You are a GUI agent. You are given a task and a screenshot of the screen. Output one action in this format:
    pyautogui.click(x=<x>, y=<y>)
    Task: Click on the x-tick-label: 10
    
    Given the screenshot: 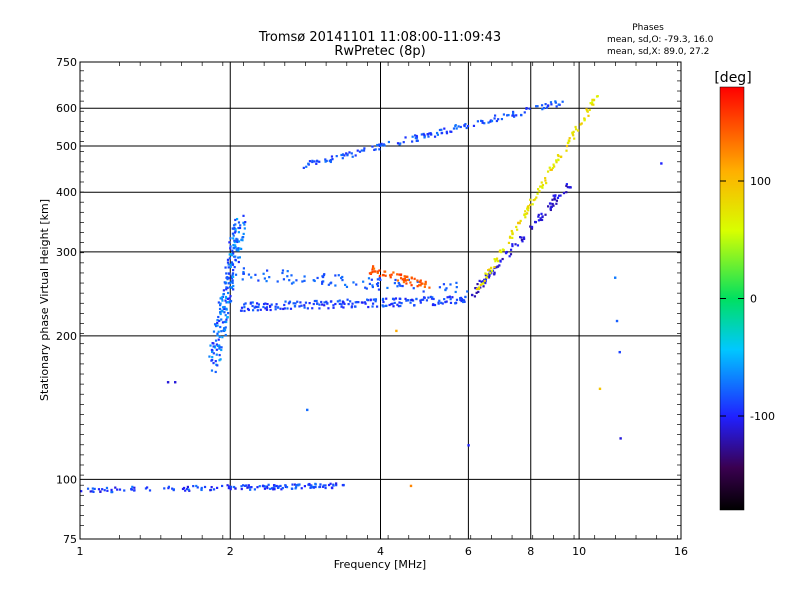 What is the action you would take?
    pyautogui.click(x=579, y=551)
    